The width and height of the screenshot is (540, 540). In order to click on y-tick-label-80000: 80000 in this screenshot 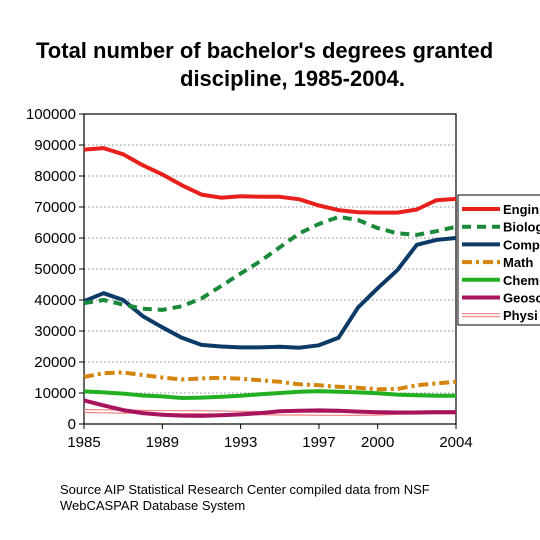, I will do `click(55, 176)`.